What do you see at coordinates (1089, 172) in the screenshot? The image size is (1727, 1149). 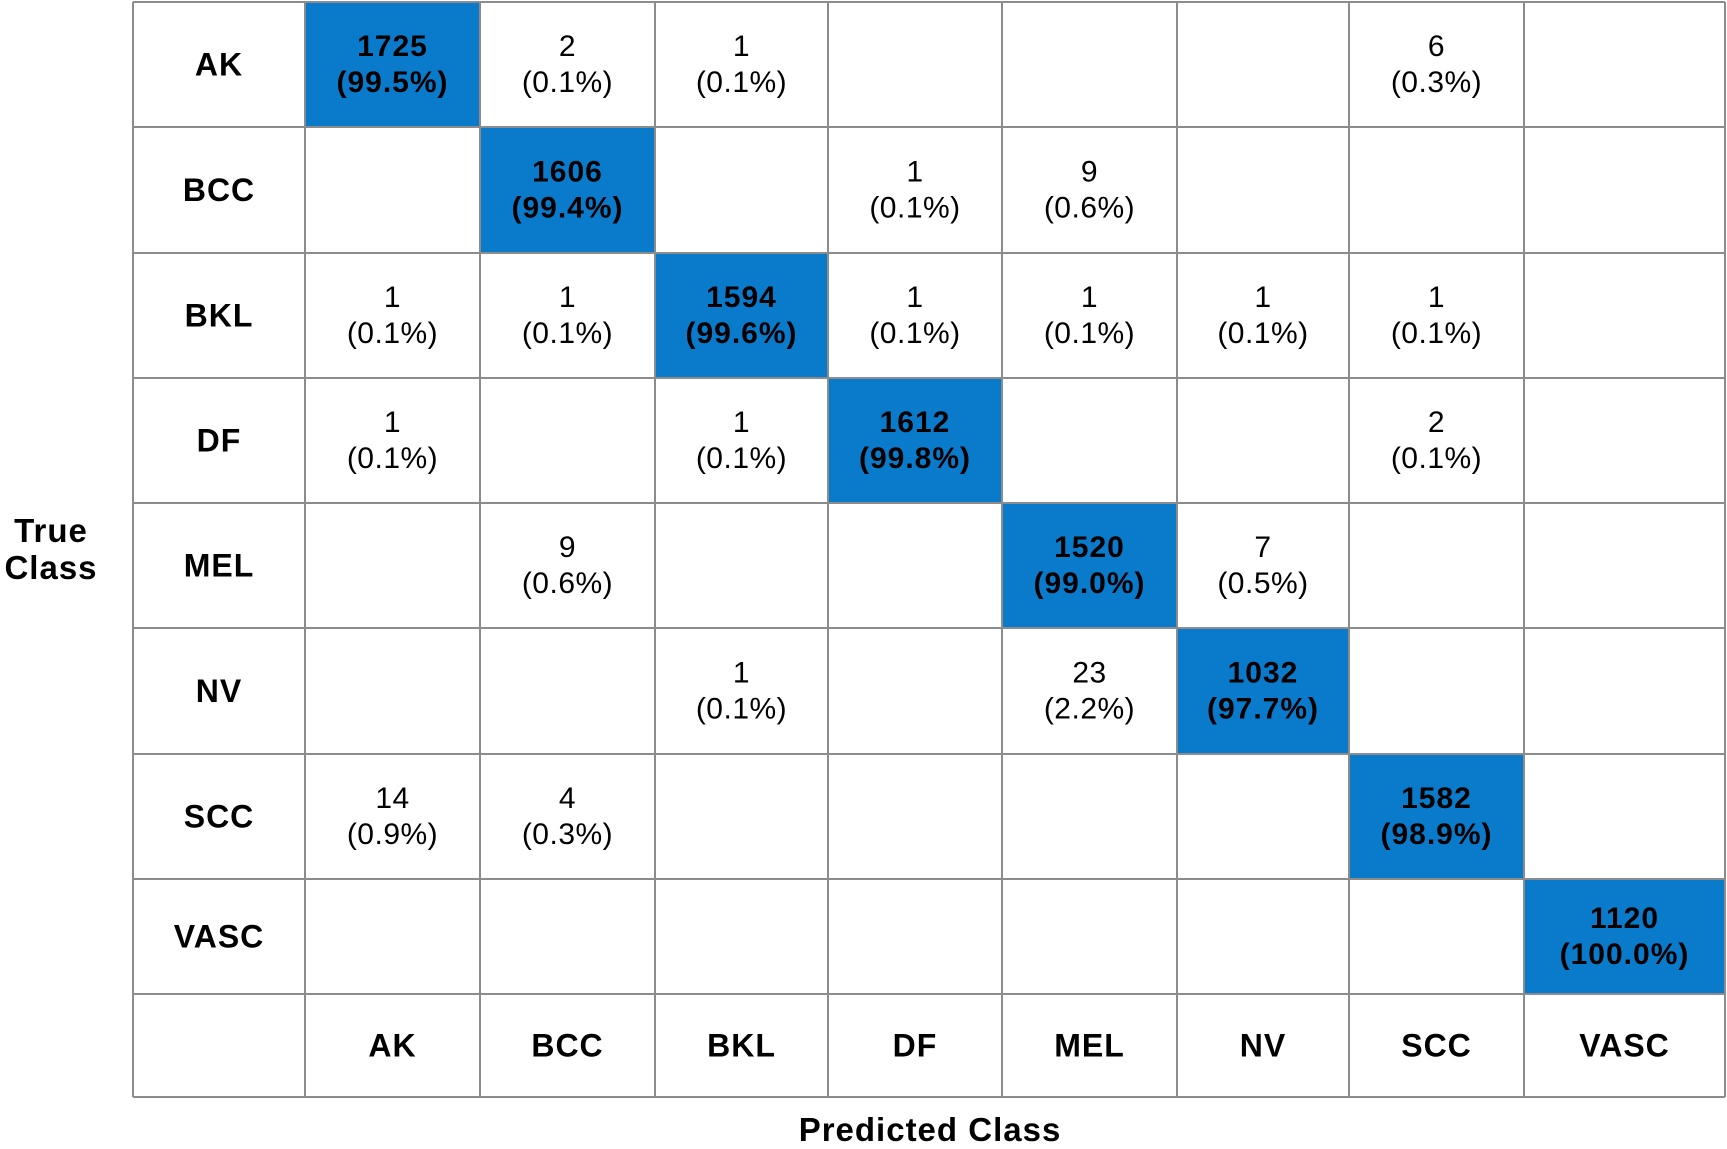 I see `cell-count-bcc-mel: 9` at bounding box center [1089, 172].